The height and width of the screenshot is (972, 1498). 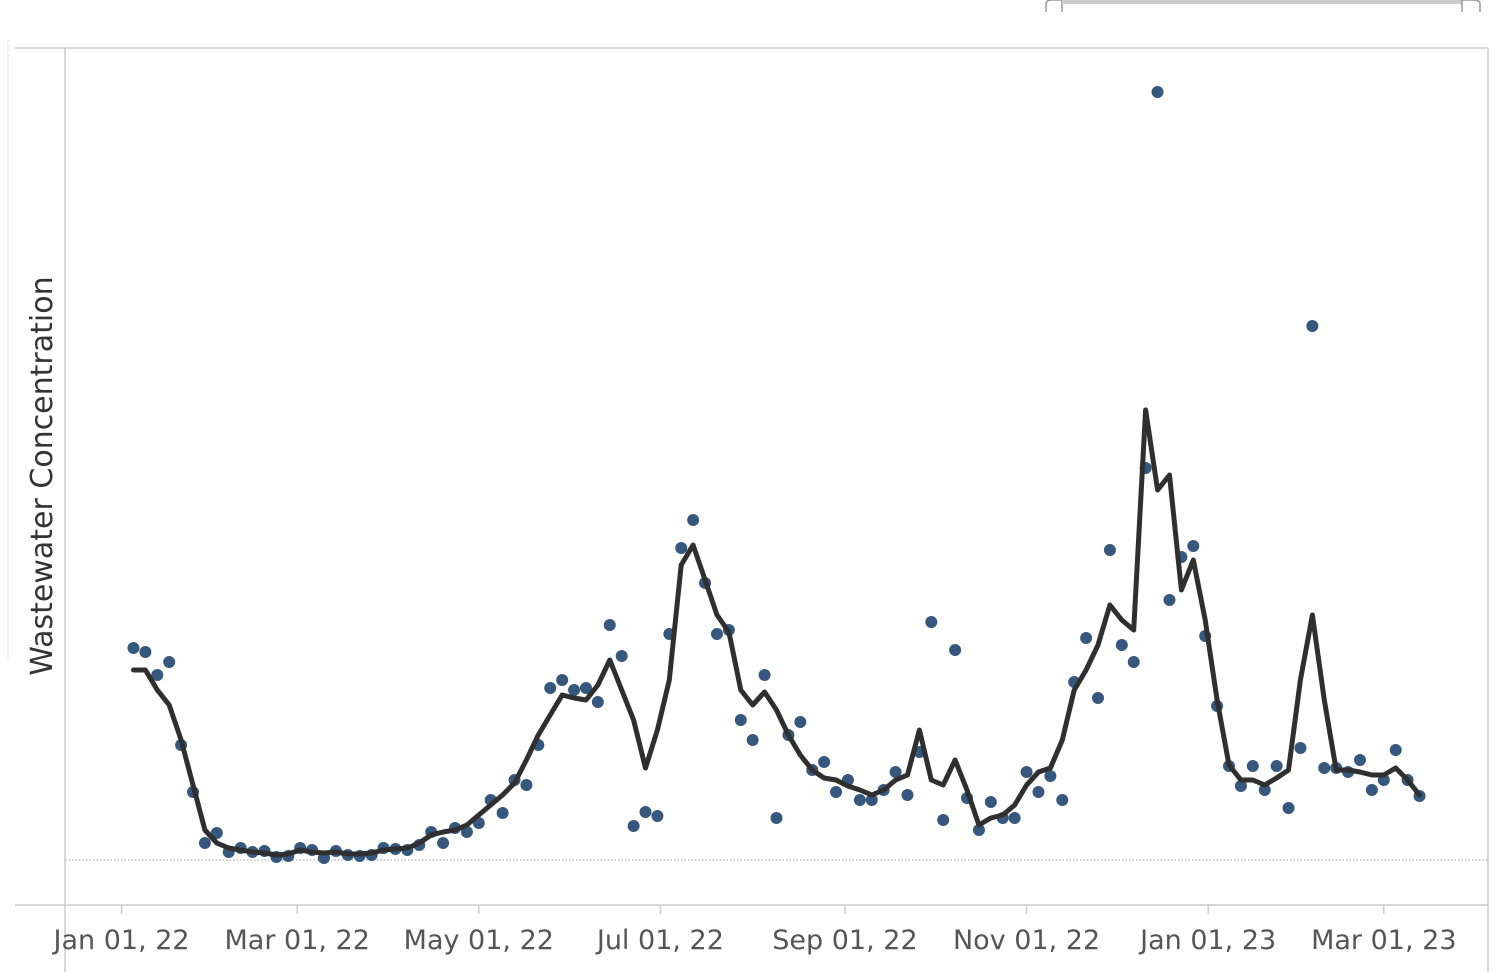 What do you see at coordinates (1207, 940) in the screenshot?
I see `x-tick-label: Jan 01, 23` at bounding box center [1207, 940].